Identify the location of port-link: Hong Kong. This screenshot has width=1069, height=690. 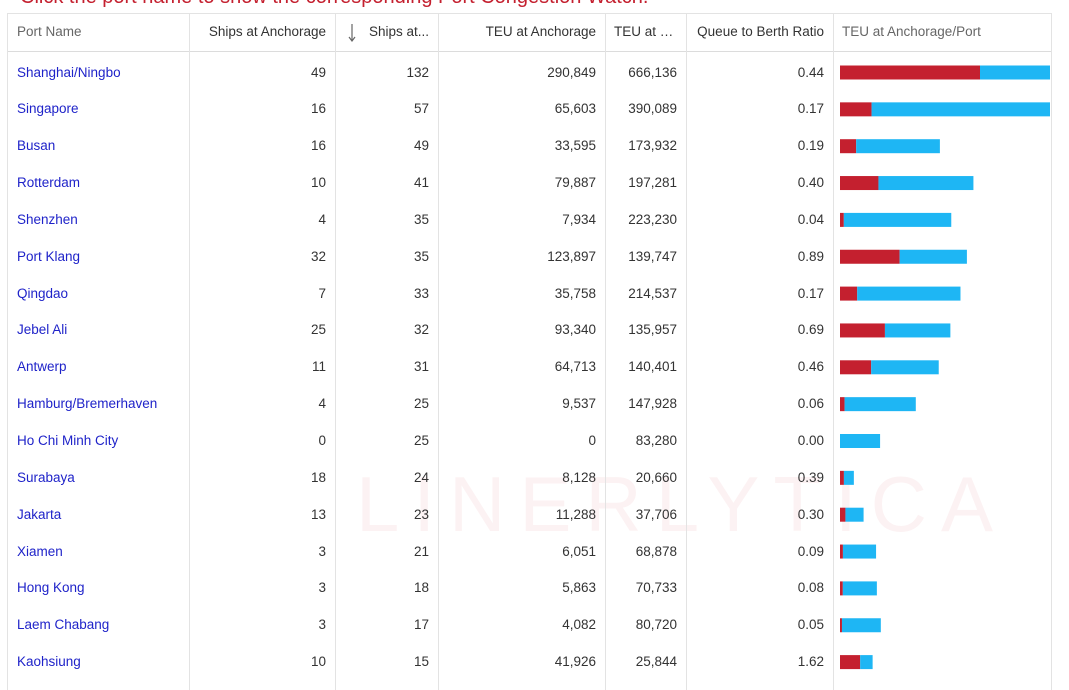
(51, 588).